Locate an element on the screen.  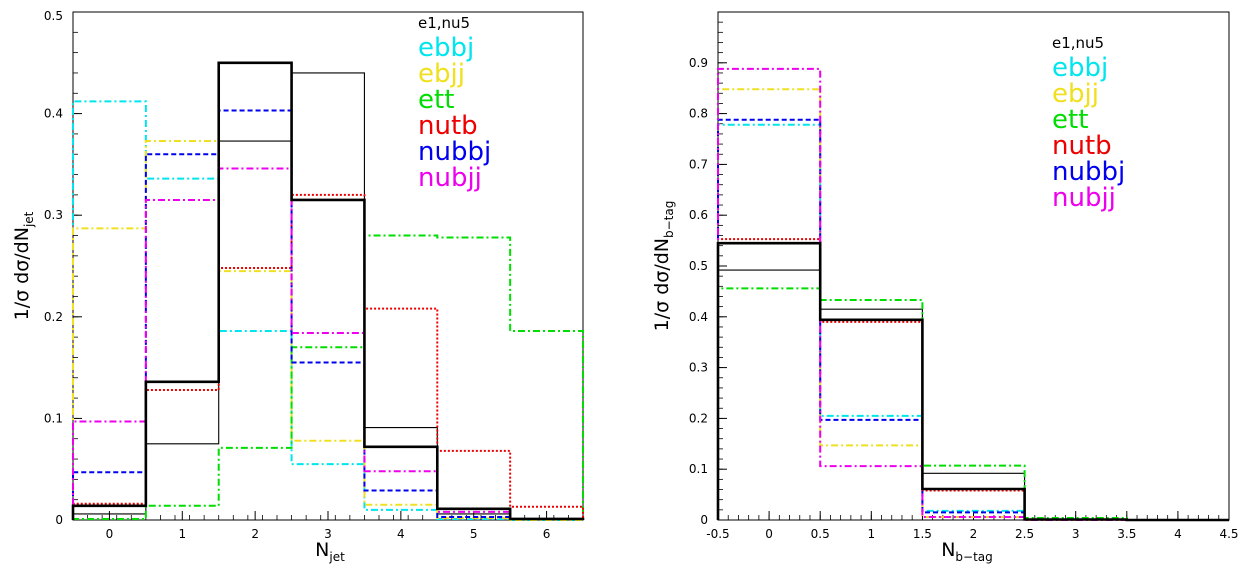
y-axis-label: 1/σ dσ/dNb−tag is located at coordinates (663, 266).